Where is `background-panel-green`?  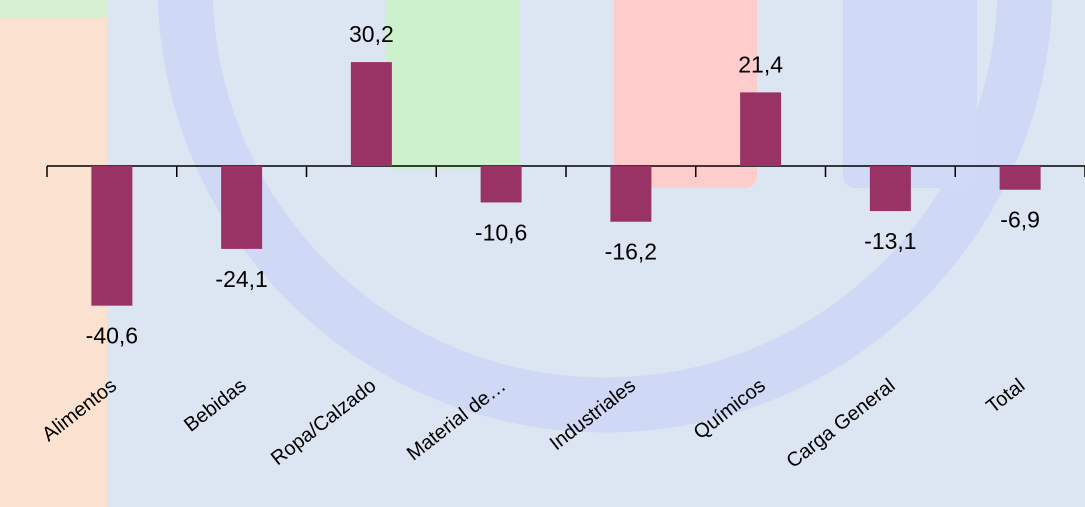 background-panel-green is located at coordinates (452, 85).